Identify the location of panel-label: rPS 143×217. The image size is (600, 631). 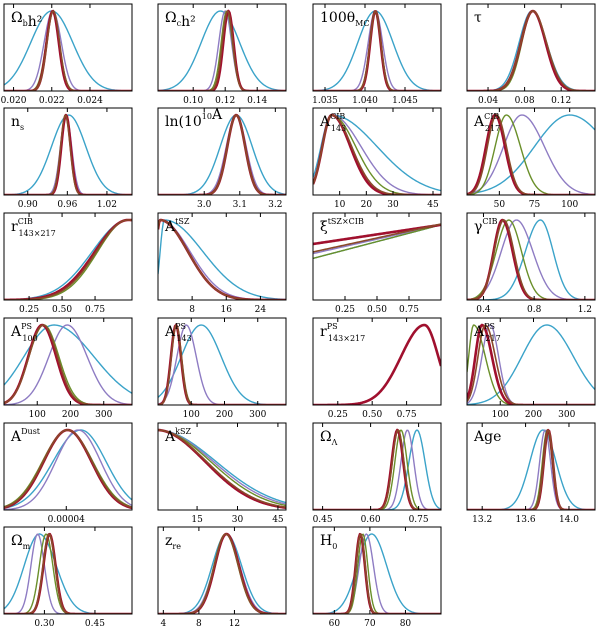
(342, 332).